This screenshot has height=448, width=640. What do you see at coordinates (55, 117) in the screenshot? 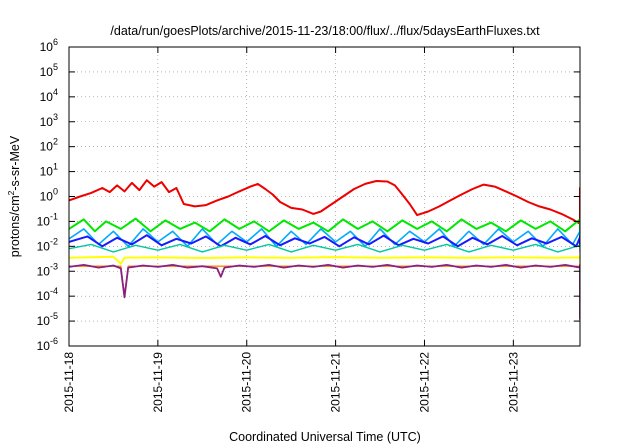
I see `y-tick-exponent: 3` at bounding box center [55, 117].